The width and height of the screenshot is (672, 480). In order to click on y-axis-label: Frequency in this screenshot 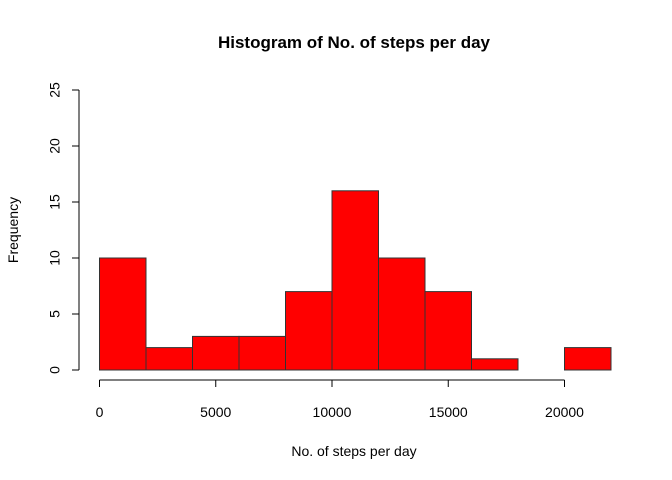, I will do `click(13, 230)`.